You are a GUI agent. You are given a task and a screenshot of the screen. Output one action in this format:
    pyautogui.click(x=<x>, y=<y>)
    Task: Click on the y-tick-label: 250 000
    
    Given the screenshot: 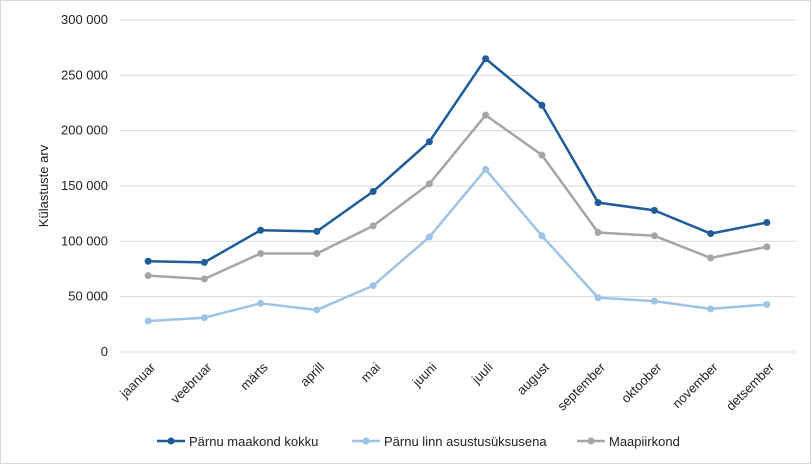 What is the action you would take?
    pyautogui.click(x=84, y=74)
    